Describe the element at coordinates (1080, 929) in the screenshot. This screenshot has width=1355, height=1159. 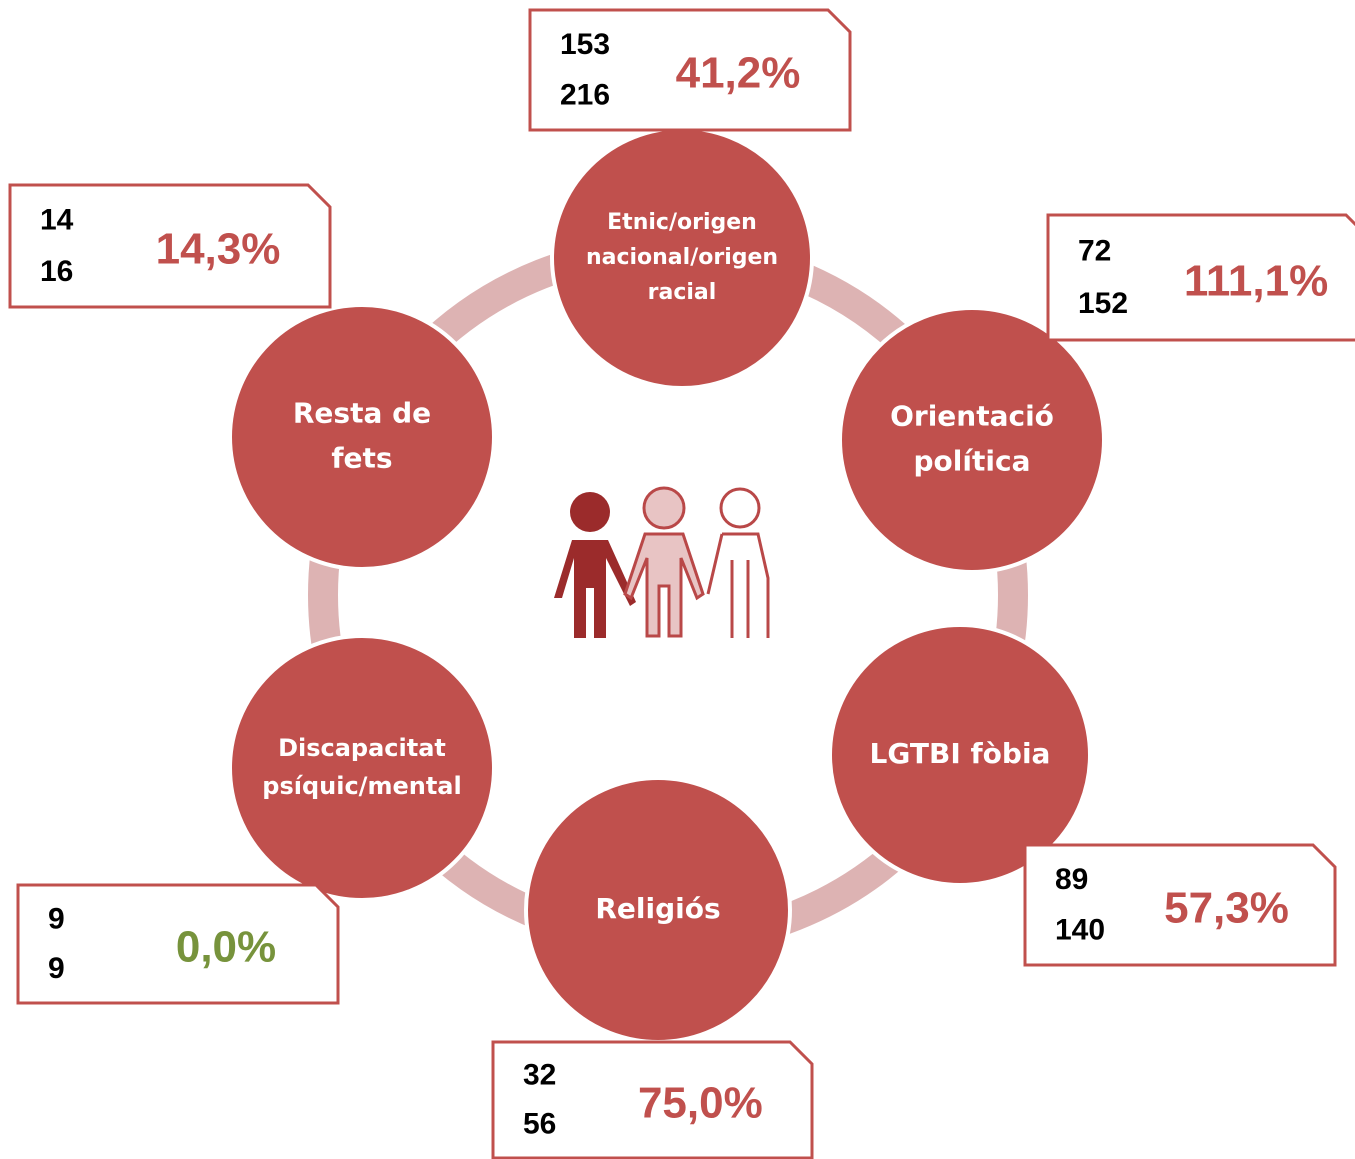
I see `count-bottom: 140` at that location.